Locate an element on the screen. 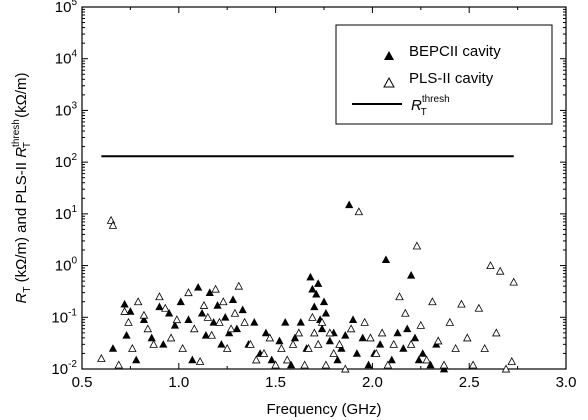 The image size is (588, 420). y-label-r: R is located at coordinates (21, 298).